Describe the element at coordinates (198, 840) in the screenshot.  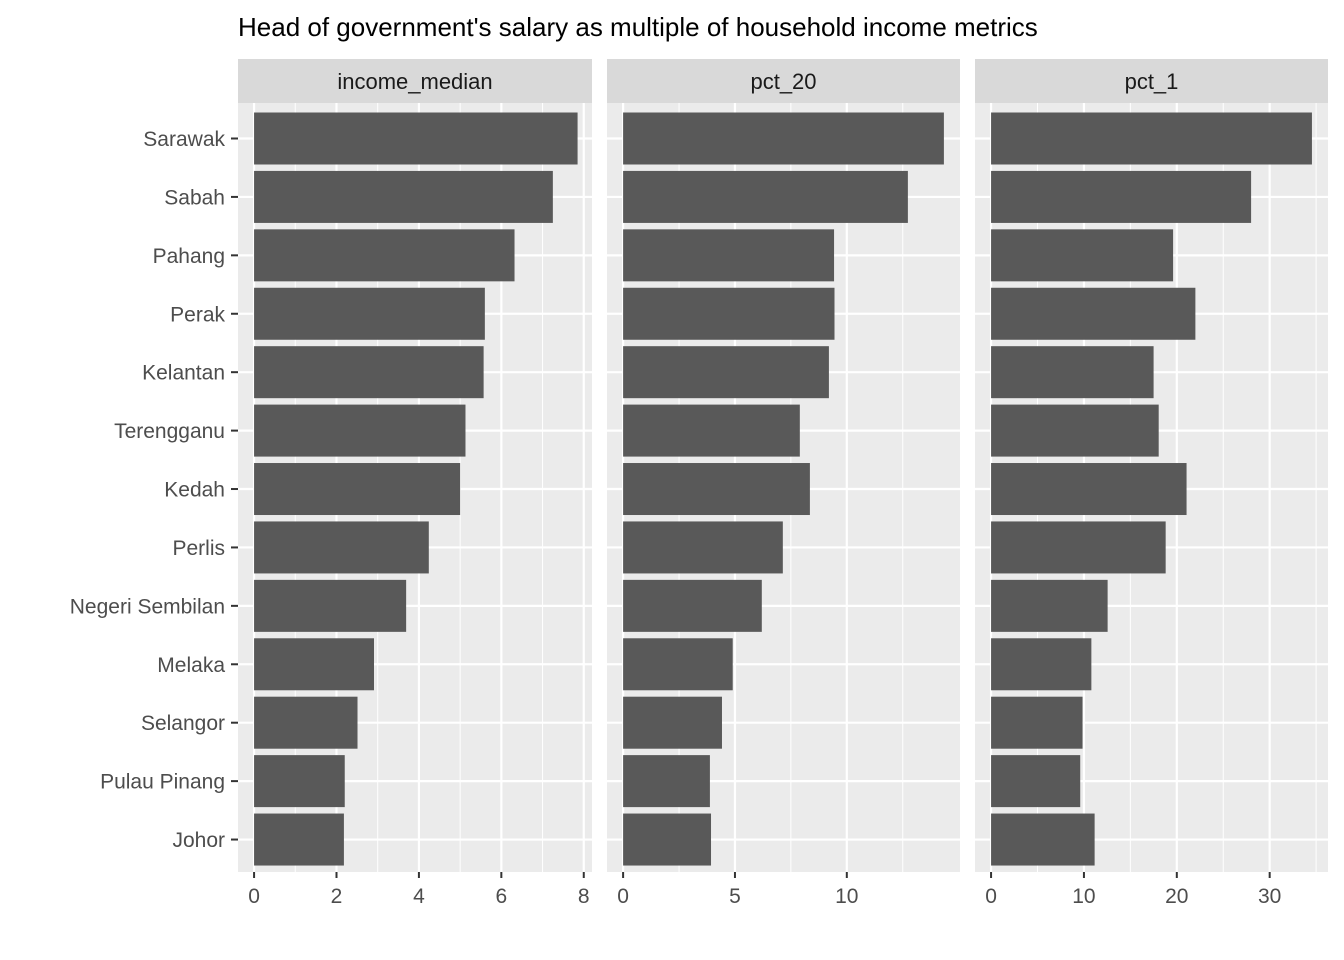
I see `y-tick-label: Johor` at that location.